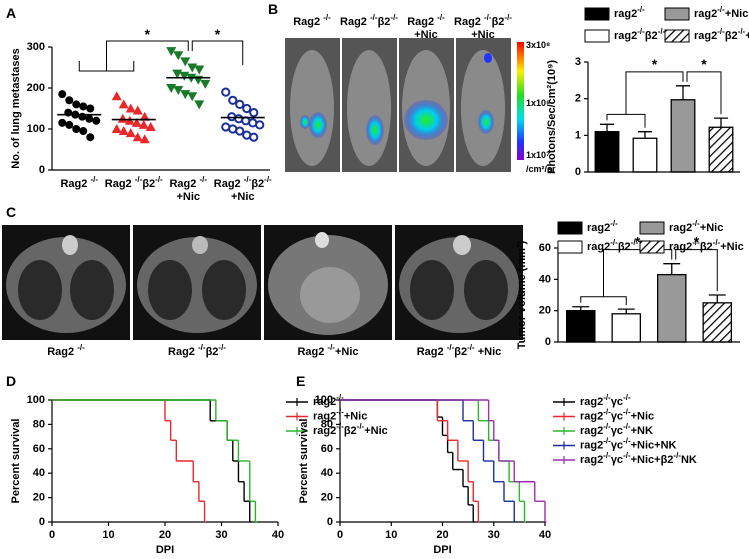  Describe the element at coordinates (578, 99) in the screenshot. I see `y-tick-label: 2` at that location.